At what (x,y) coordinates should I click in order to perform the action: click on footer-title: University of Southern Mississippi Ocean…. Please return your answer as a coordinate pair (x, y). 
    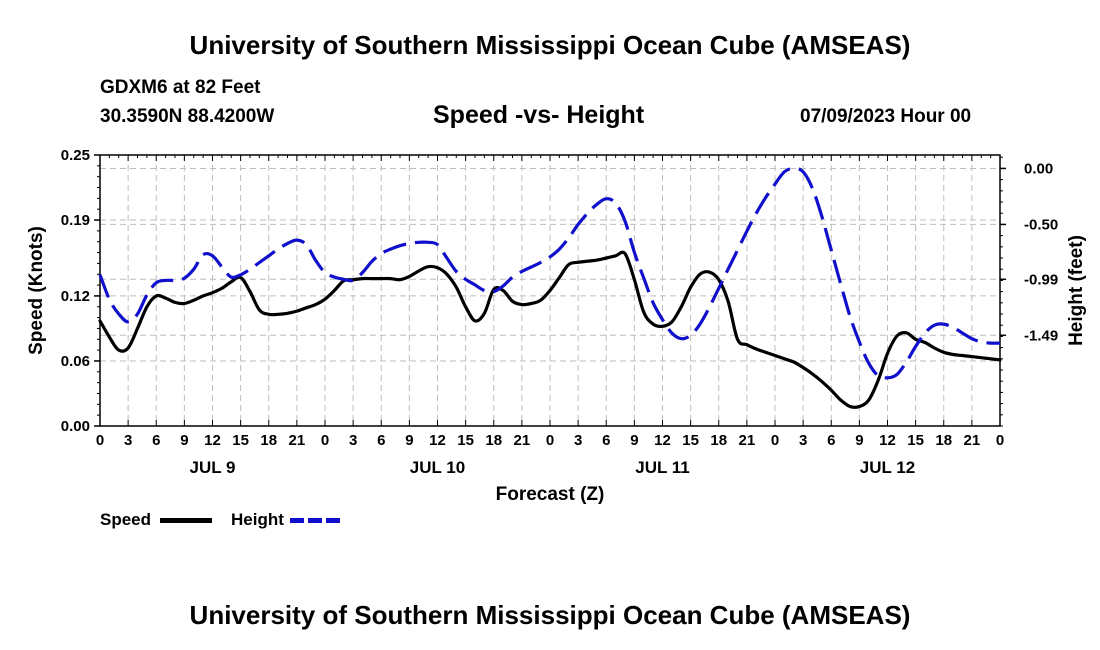
    Looking at the image, I should click on (550, 615).